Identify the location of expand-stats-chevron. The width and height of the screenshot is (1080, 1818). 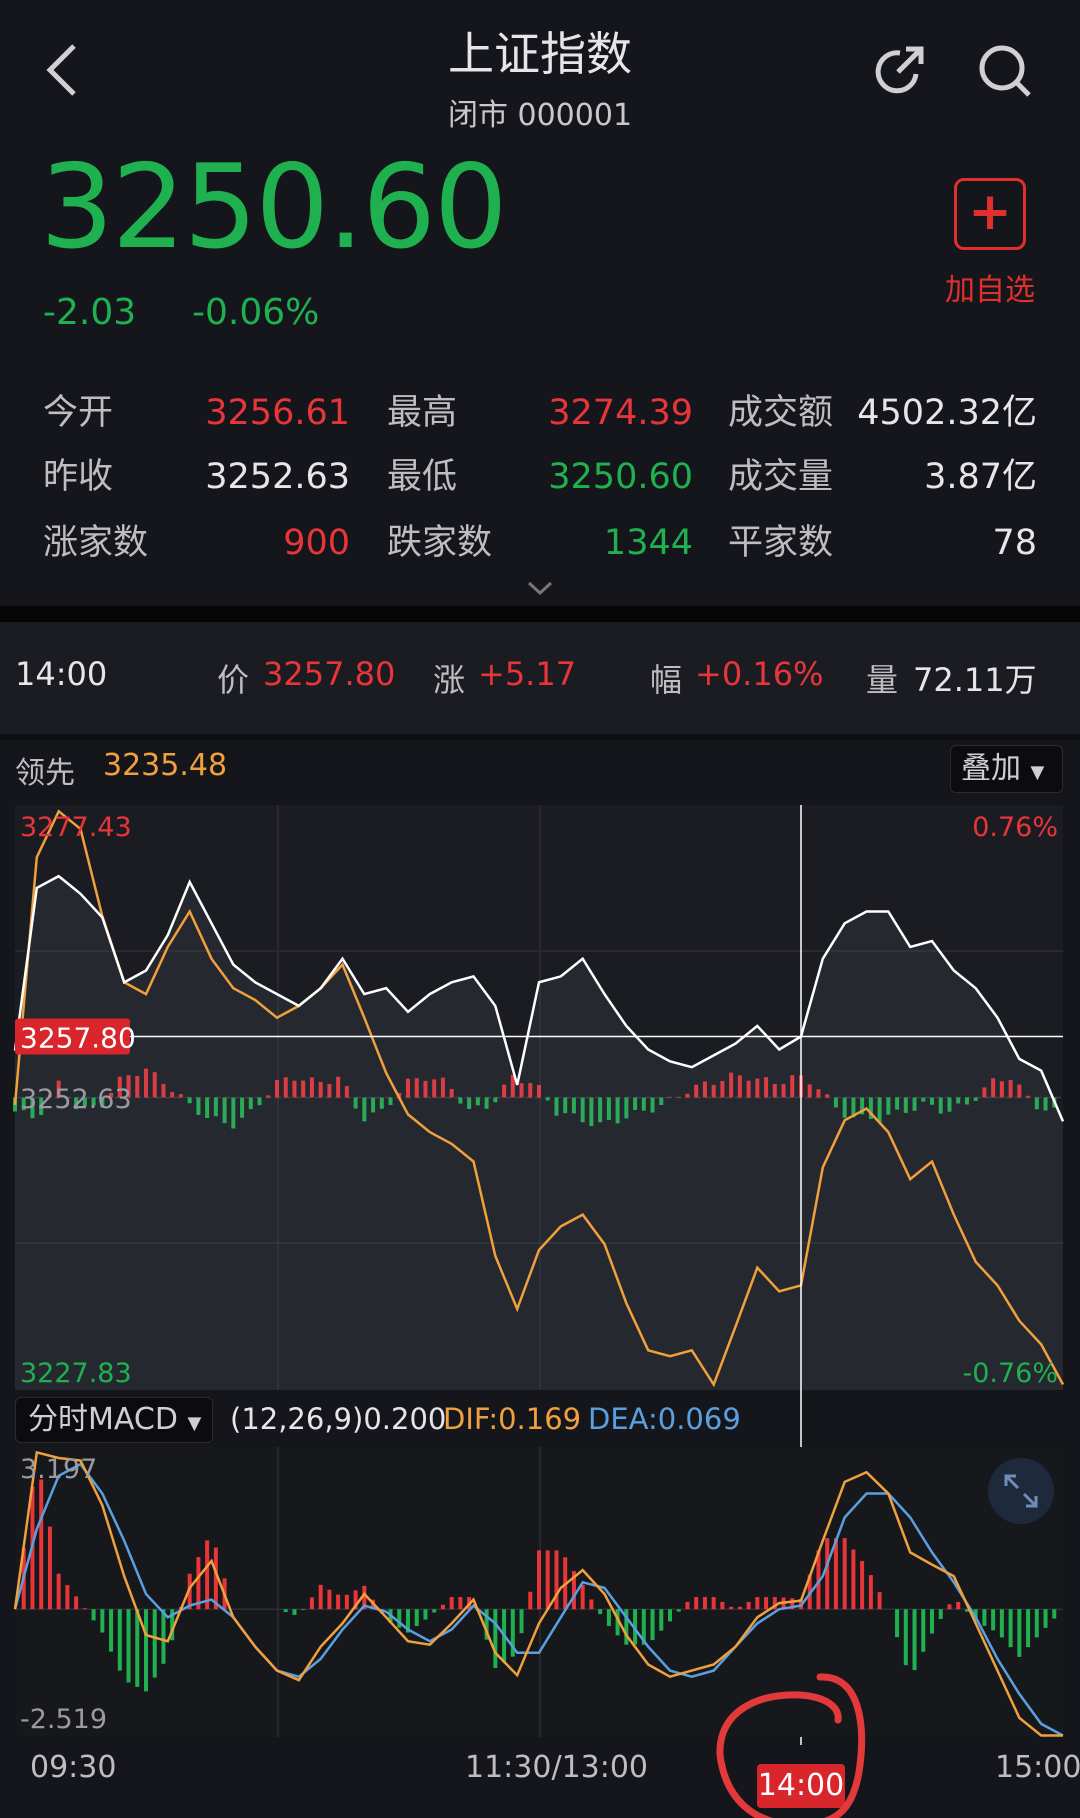
(540, 590).